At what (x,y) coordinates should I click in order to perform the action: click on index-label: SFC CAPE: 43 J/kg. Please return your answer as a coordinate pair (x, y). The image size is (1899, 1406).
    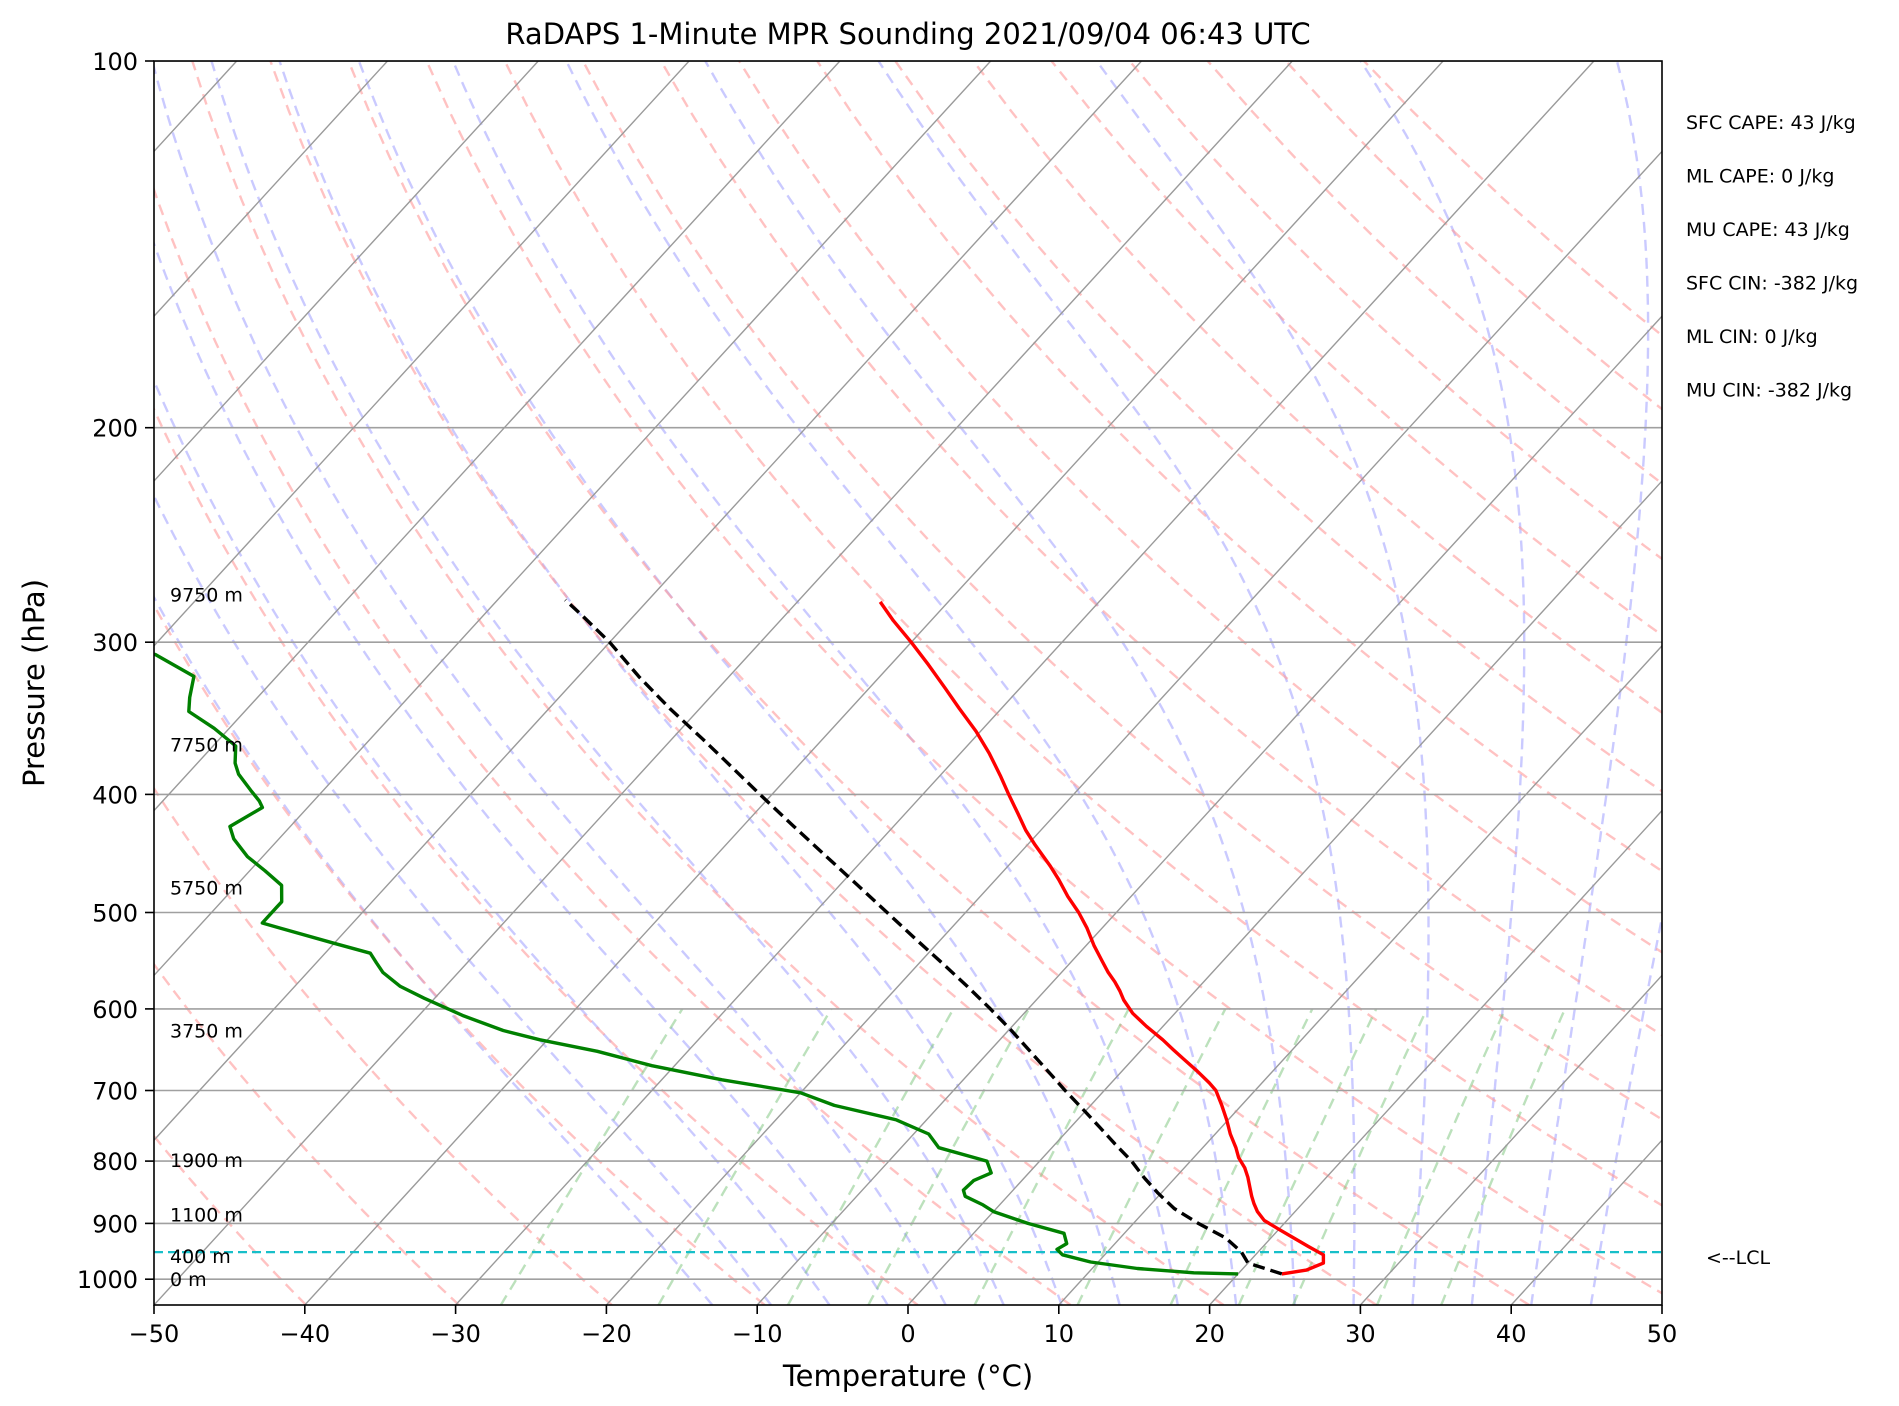
    Looking at the image, I should click on (1771, 123).